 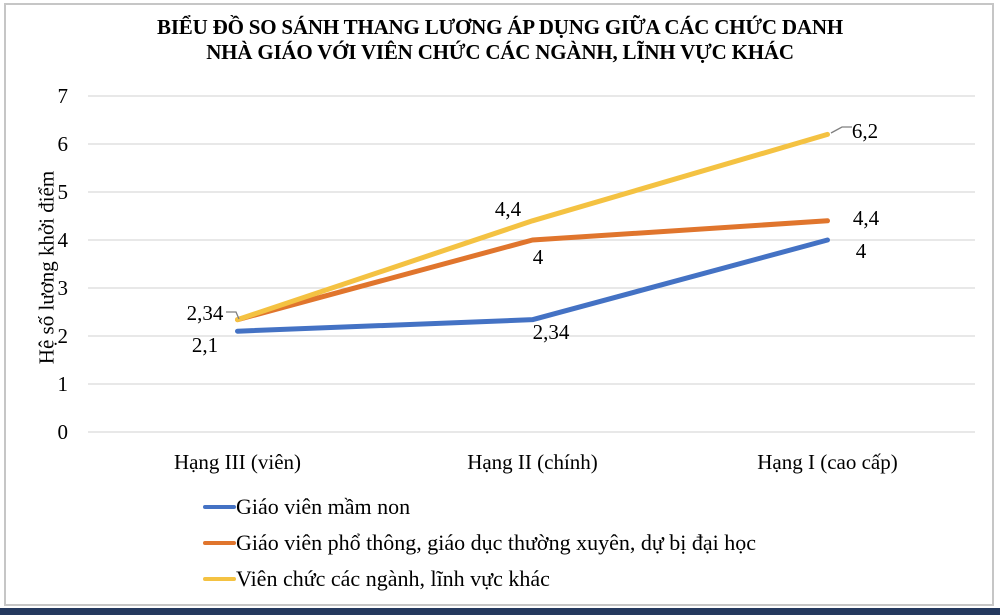 I want to click on bottom-window-edge, so click(x=500, y=611).